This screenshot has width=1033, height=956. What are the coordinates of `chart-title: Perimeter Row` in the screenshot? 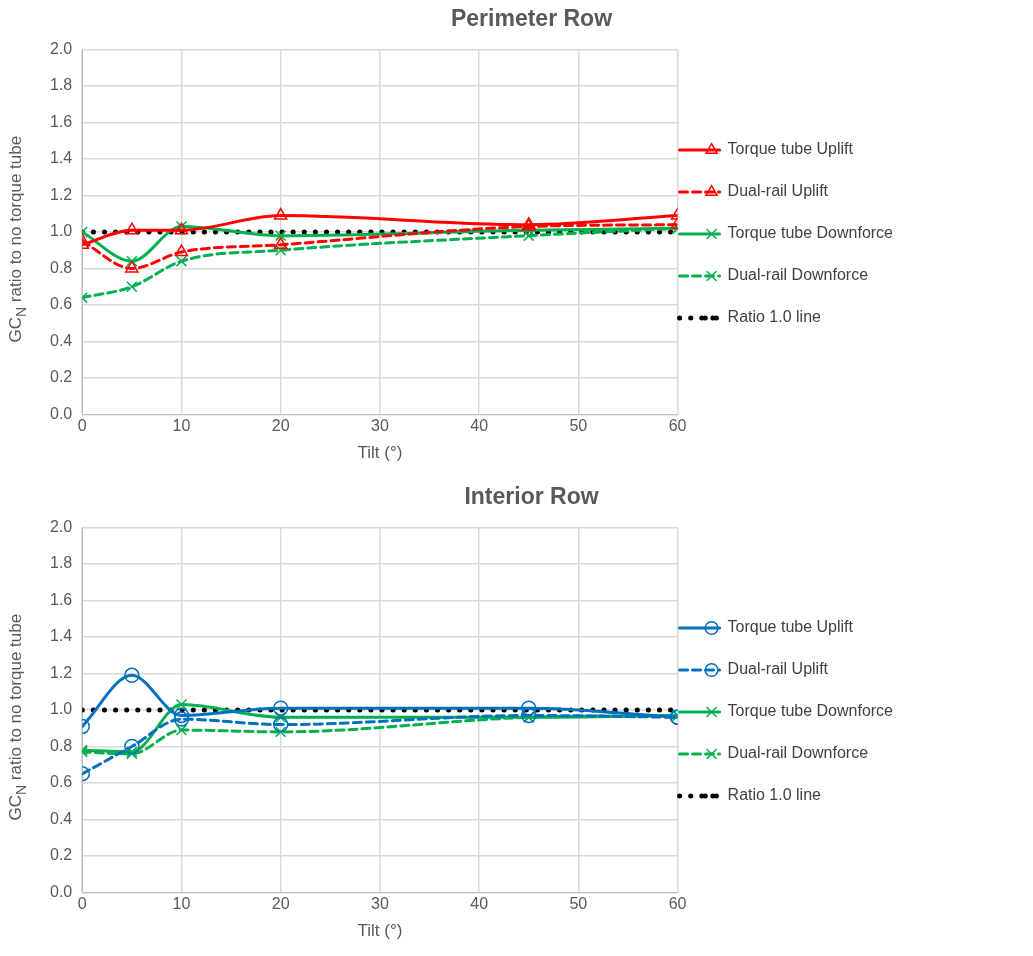 It's located at (531, 18).